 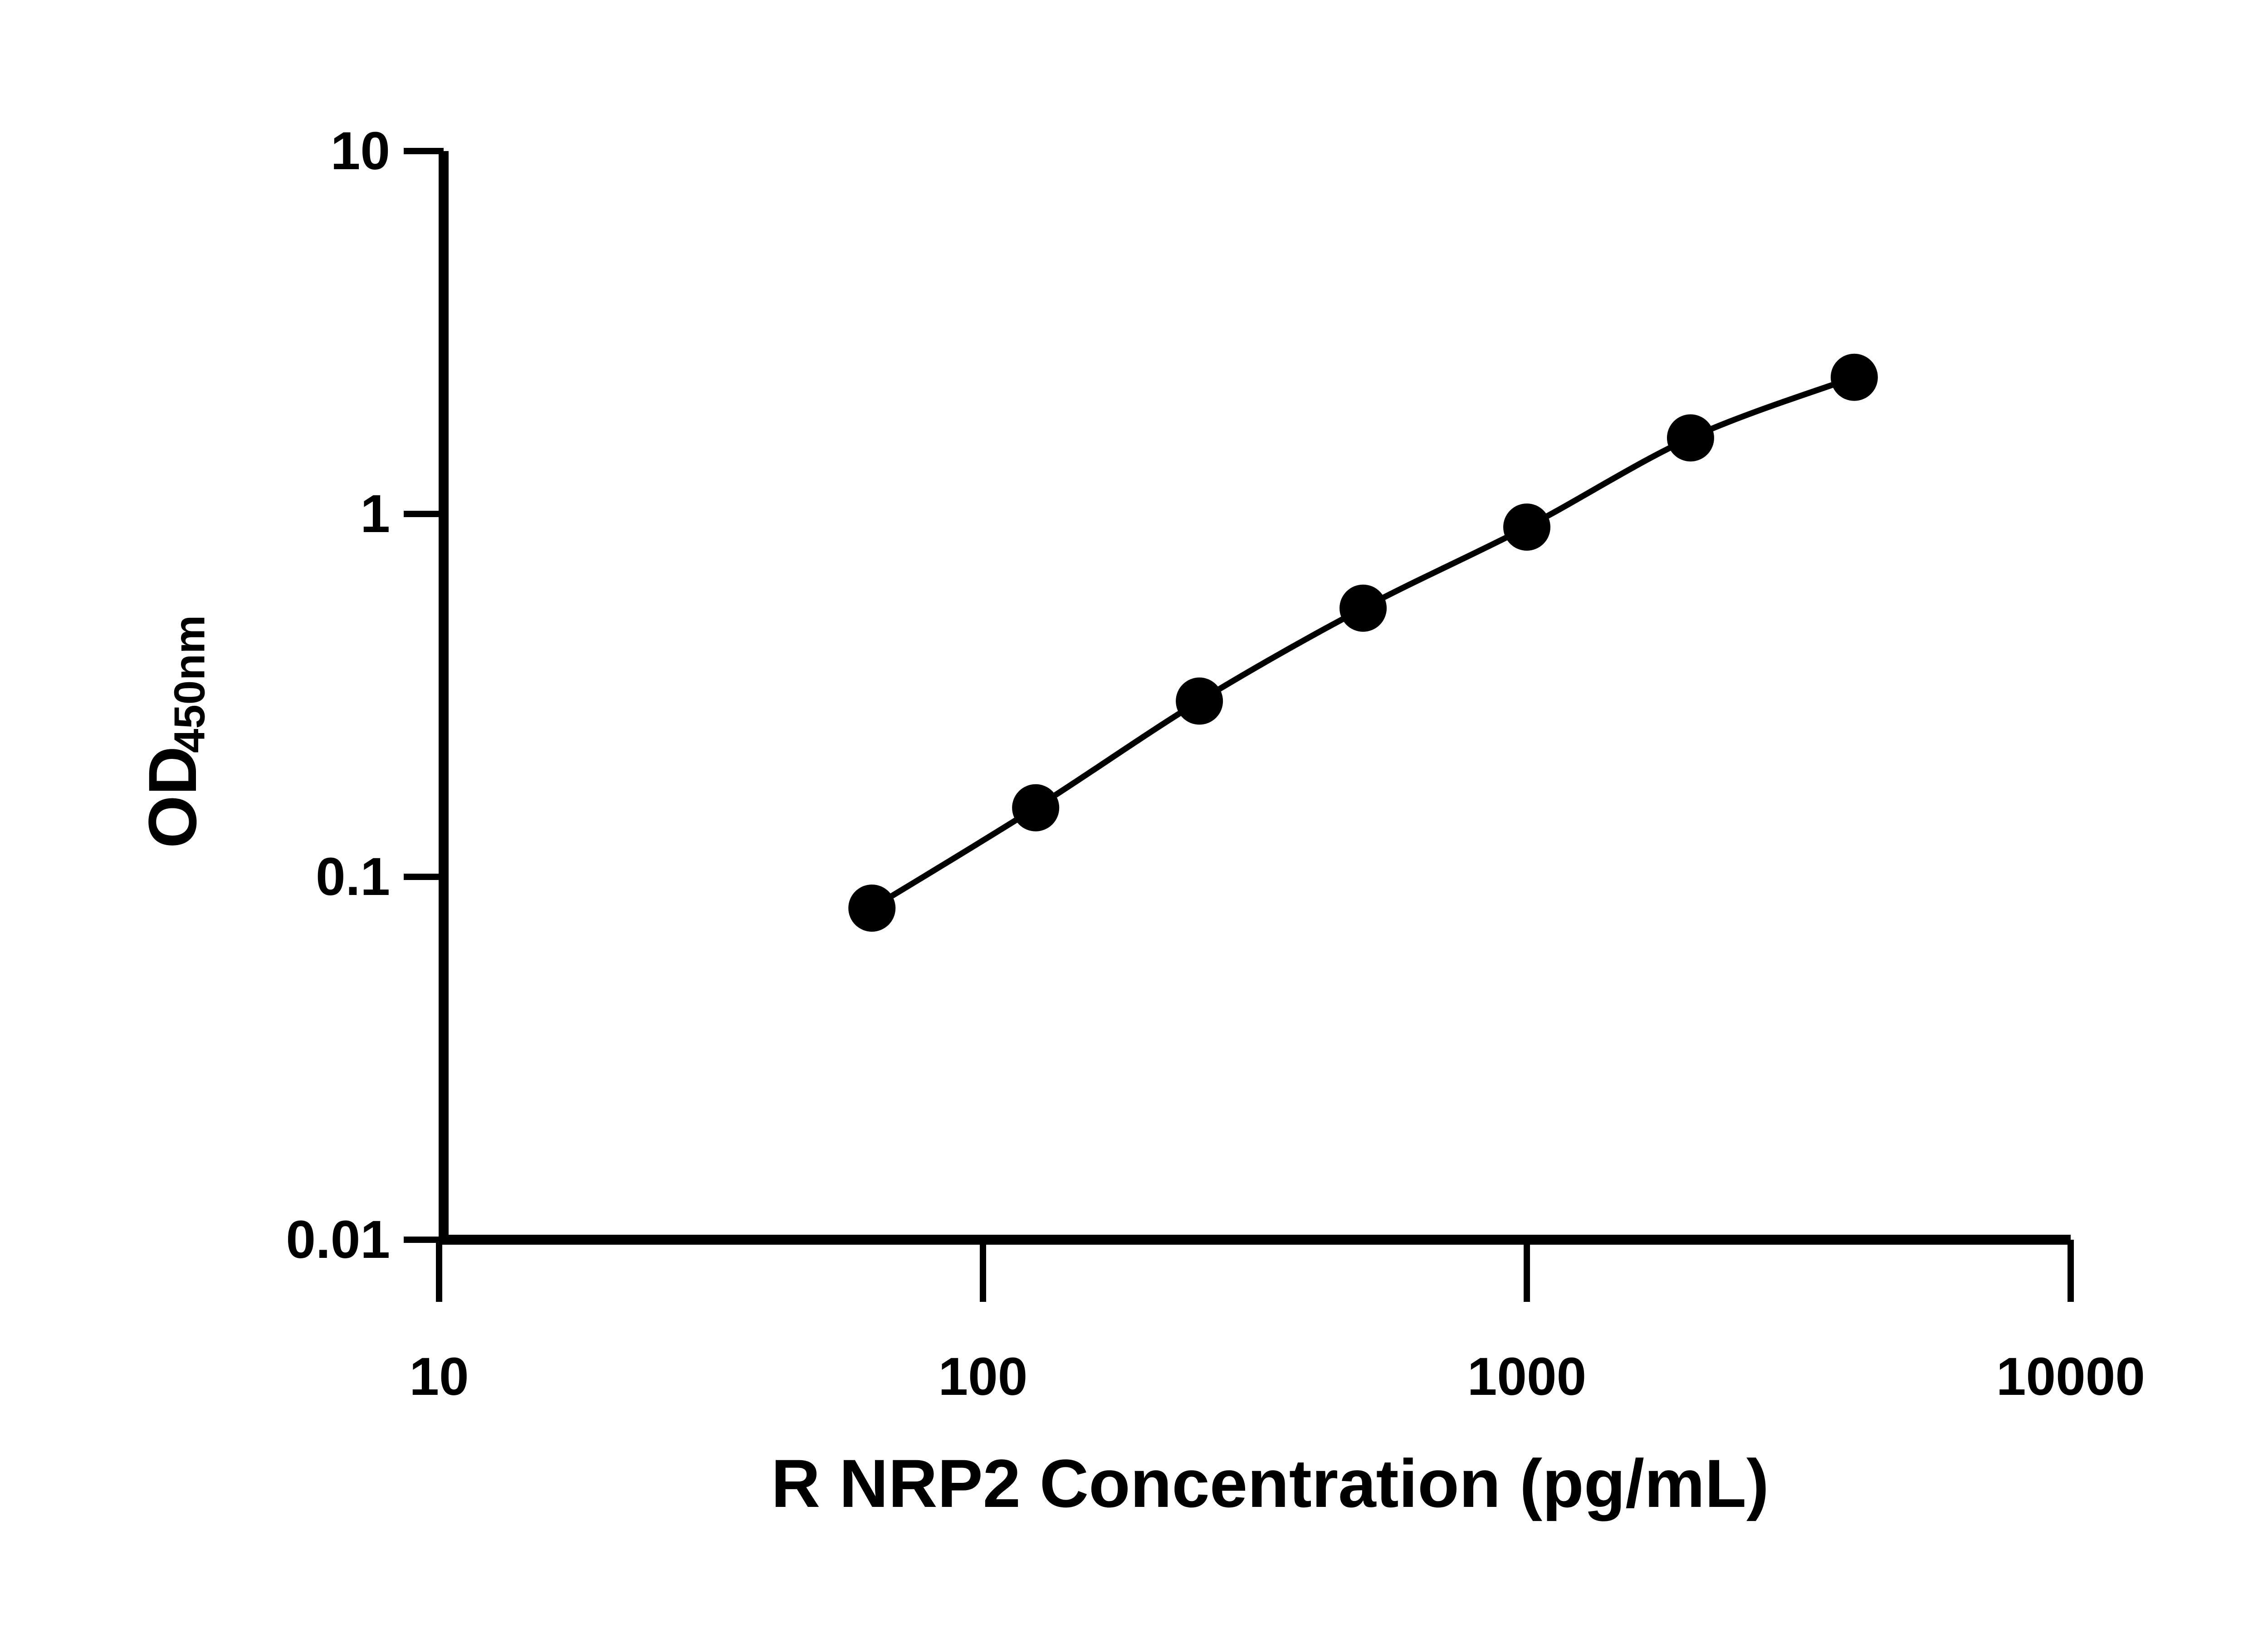 What do you see at coordinates (338, 695) in the screenshot?
I see `y-axis-tick-labels: 10 1 0.1 0.01` at bounding box center [338, 695].